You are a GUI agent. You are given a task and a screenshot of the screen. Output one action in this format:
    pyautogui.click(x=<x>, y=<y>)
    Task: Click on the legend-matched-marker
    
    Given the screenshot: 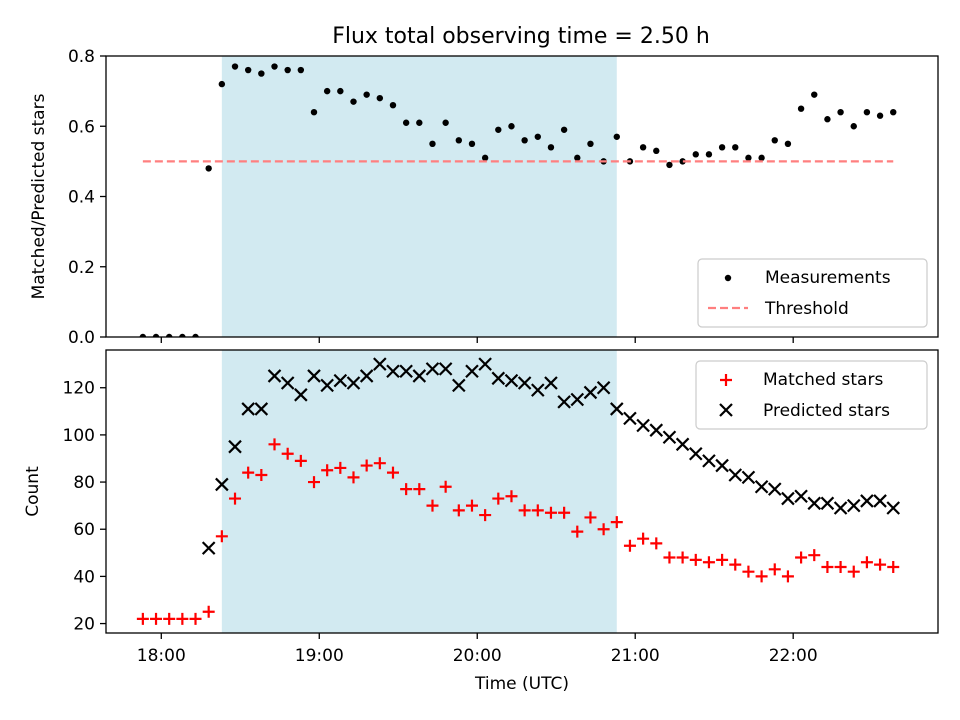 What is the action you would take?
    pyautogui.click(x=726, y=380)
    